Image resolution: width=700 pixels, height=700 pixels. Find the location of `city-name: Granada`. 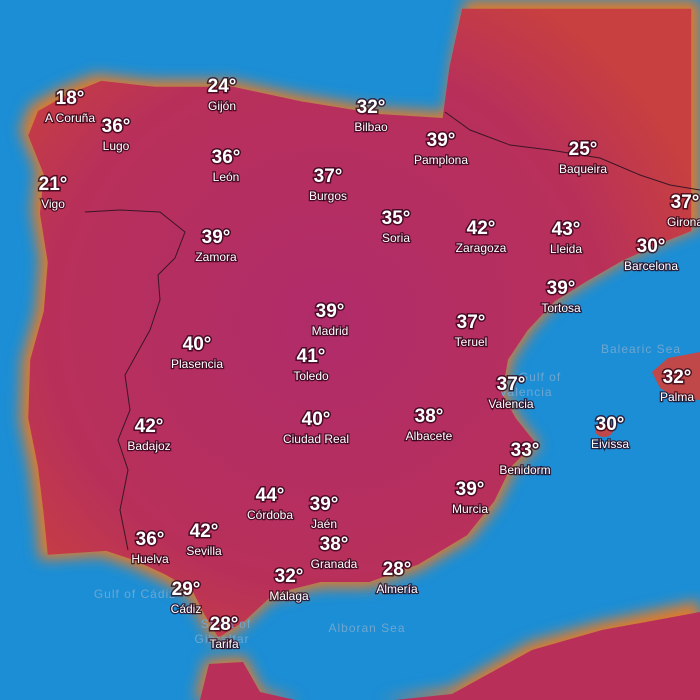

city-name: Granada is located at coordinates (334, 564).